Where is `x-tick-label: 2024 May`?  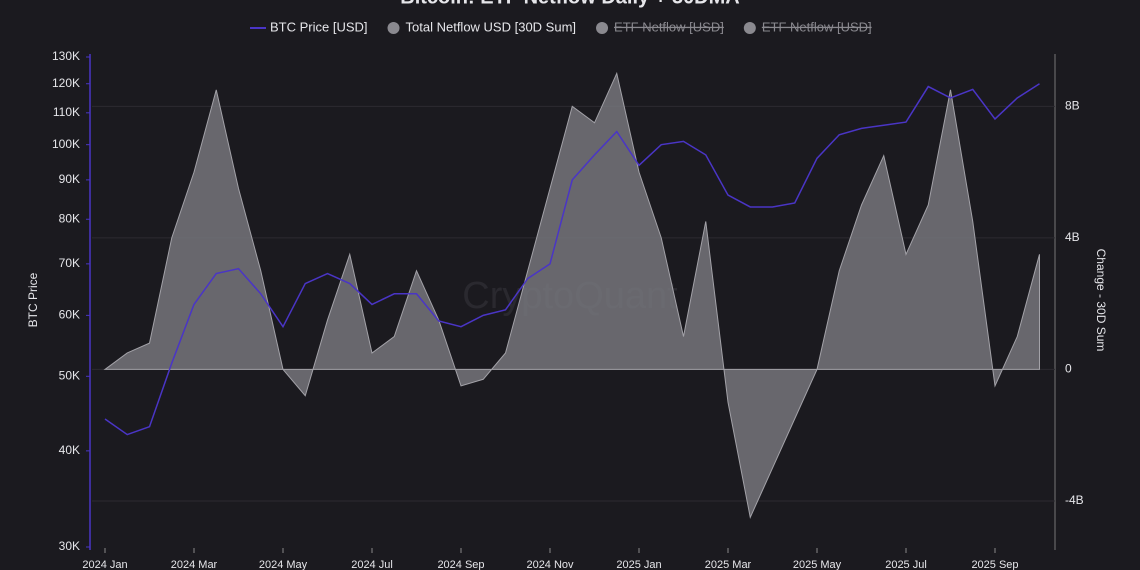
x-tick-label: 2024 May is located at coordinates (283, 564).